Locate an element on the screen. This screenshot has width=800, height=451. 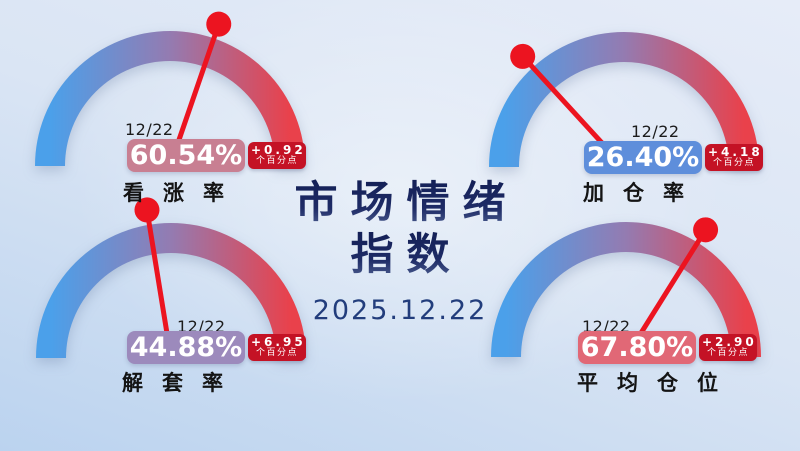
gauge-label: 加仓率 is located at coordinates (643, 192).